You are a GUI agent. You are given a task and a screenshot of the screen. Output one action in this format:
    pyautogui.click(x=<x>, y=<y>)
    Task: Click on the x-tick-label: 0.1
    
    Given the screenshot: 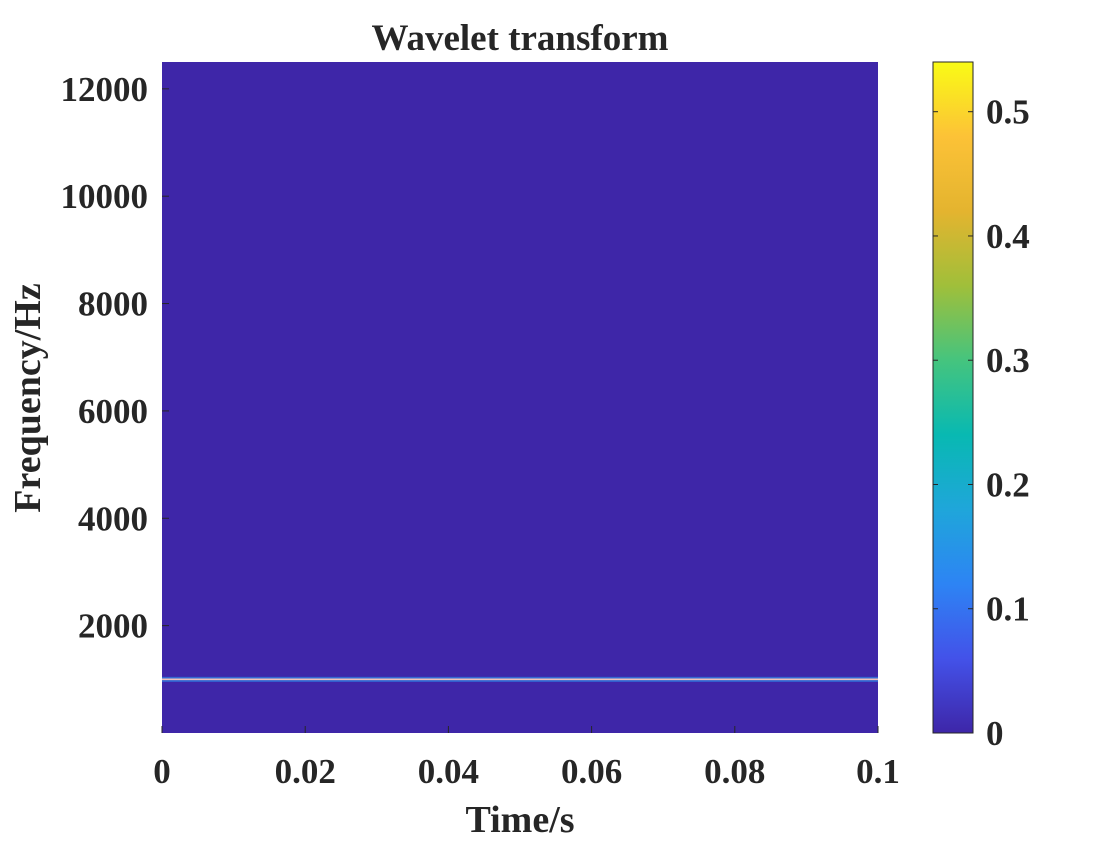 What is the action you would take?
    pyautogui.click(x=878, y=771)
    